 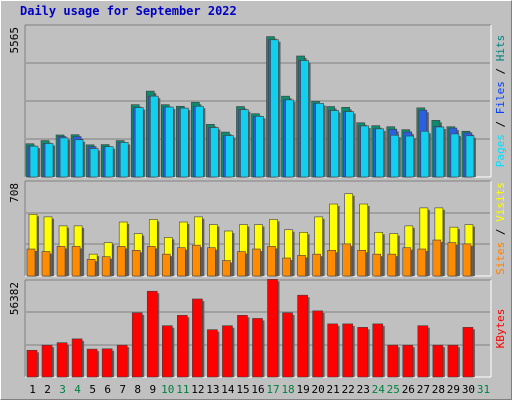 What do you see at coordinates (14, 40) in the screenshot?
I see `y-max-label: 5565` at bounding box center [14, 40].